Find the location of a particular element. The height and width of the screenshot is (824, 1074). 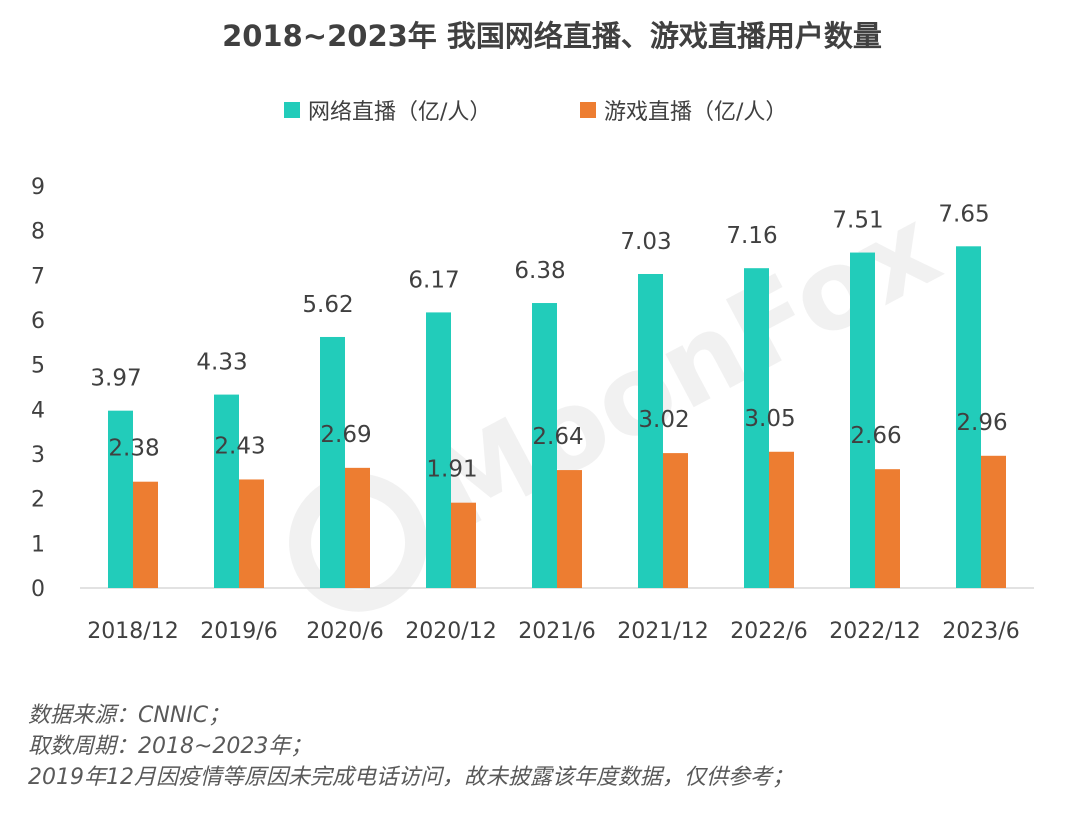

y-tick-label: 8 is located at coordinates (38, 232).